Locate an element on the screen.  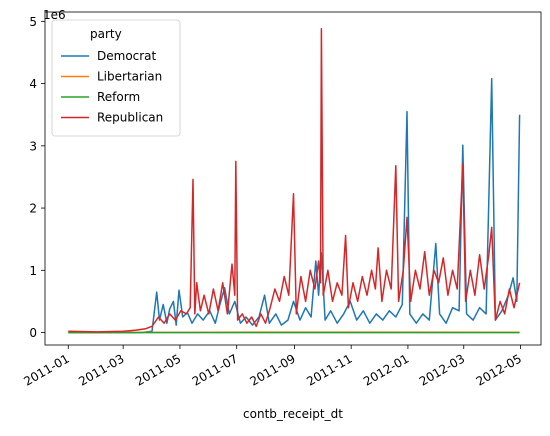
legend-title: party is located at coordinates (106, 34).